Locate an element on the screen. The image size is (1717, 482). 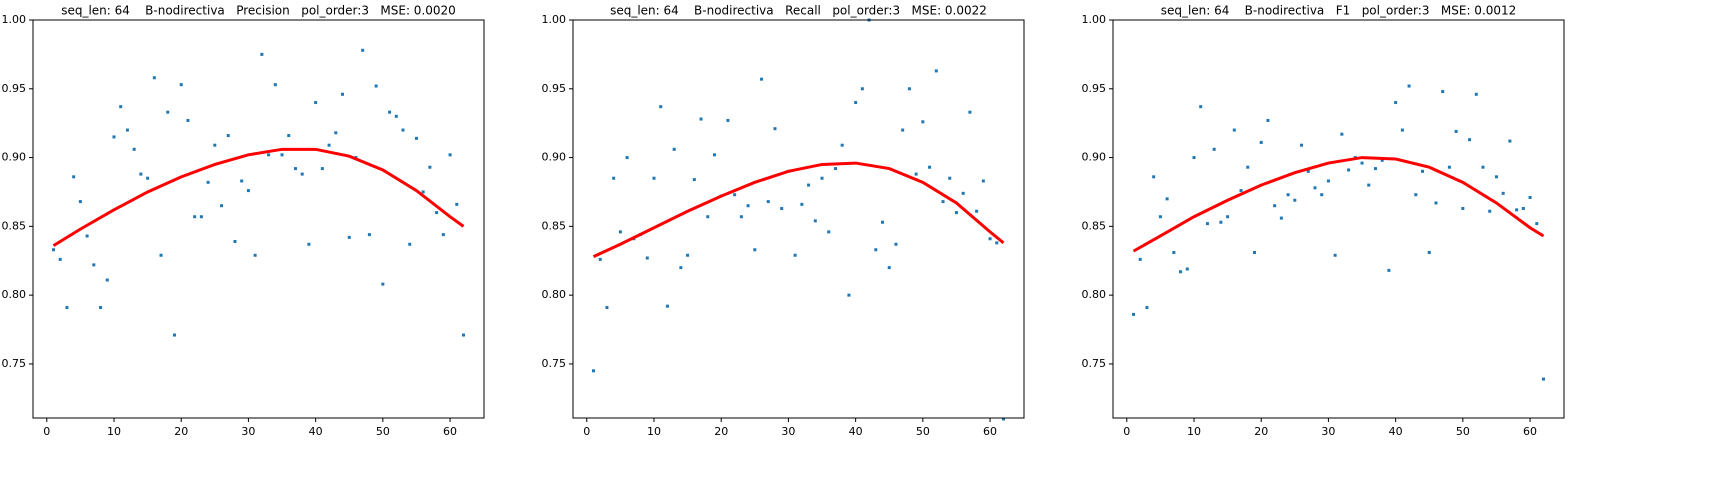
x-tick-label: 60 is located at coordinates (450, 431).